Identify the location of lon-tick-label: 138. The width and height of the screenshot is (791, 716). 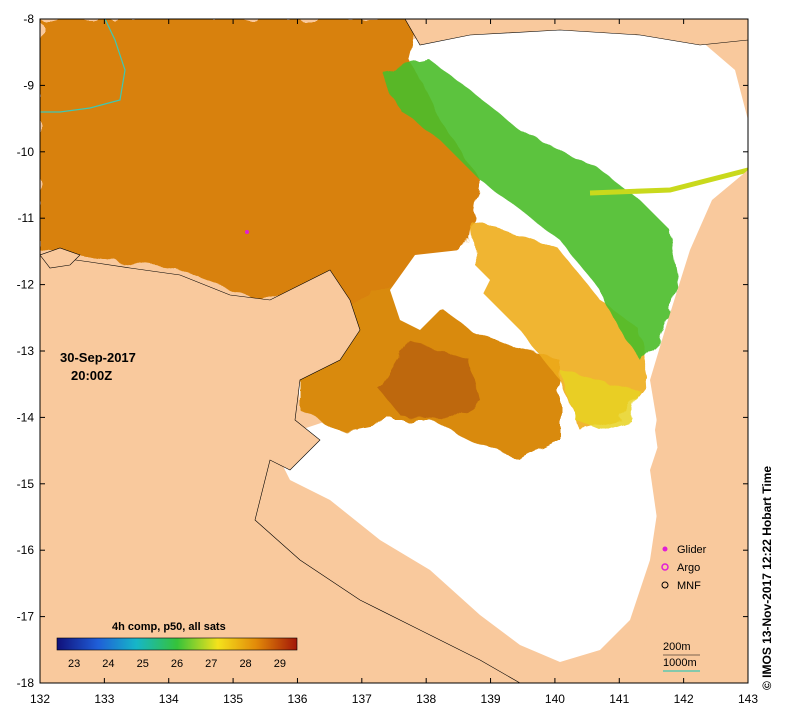
(426, 699).